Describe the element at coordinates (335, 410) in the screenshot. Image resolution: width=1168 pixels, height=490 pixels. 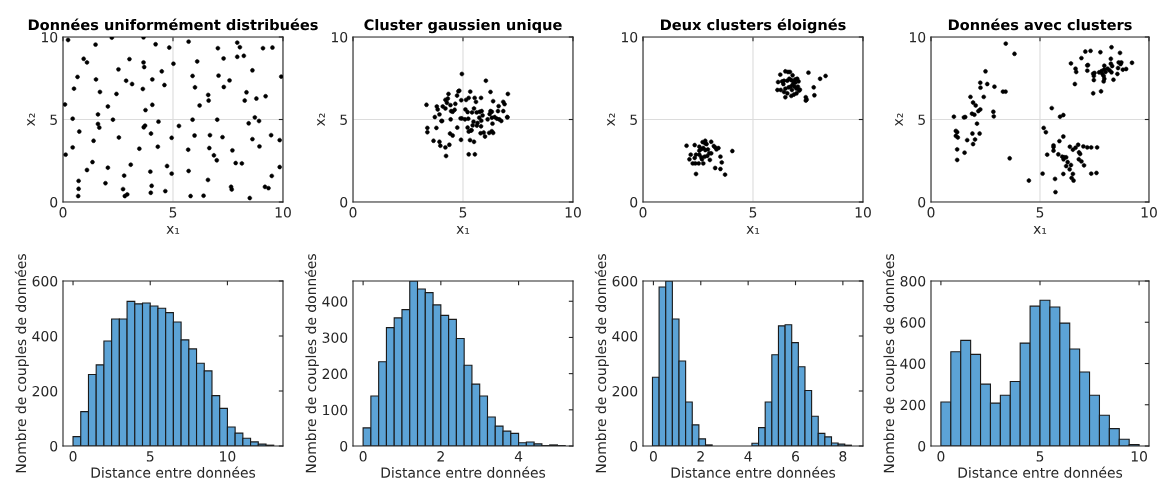
I see `y-tick-label: 100` at that location.